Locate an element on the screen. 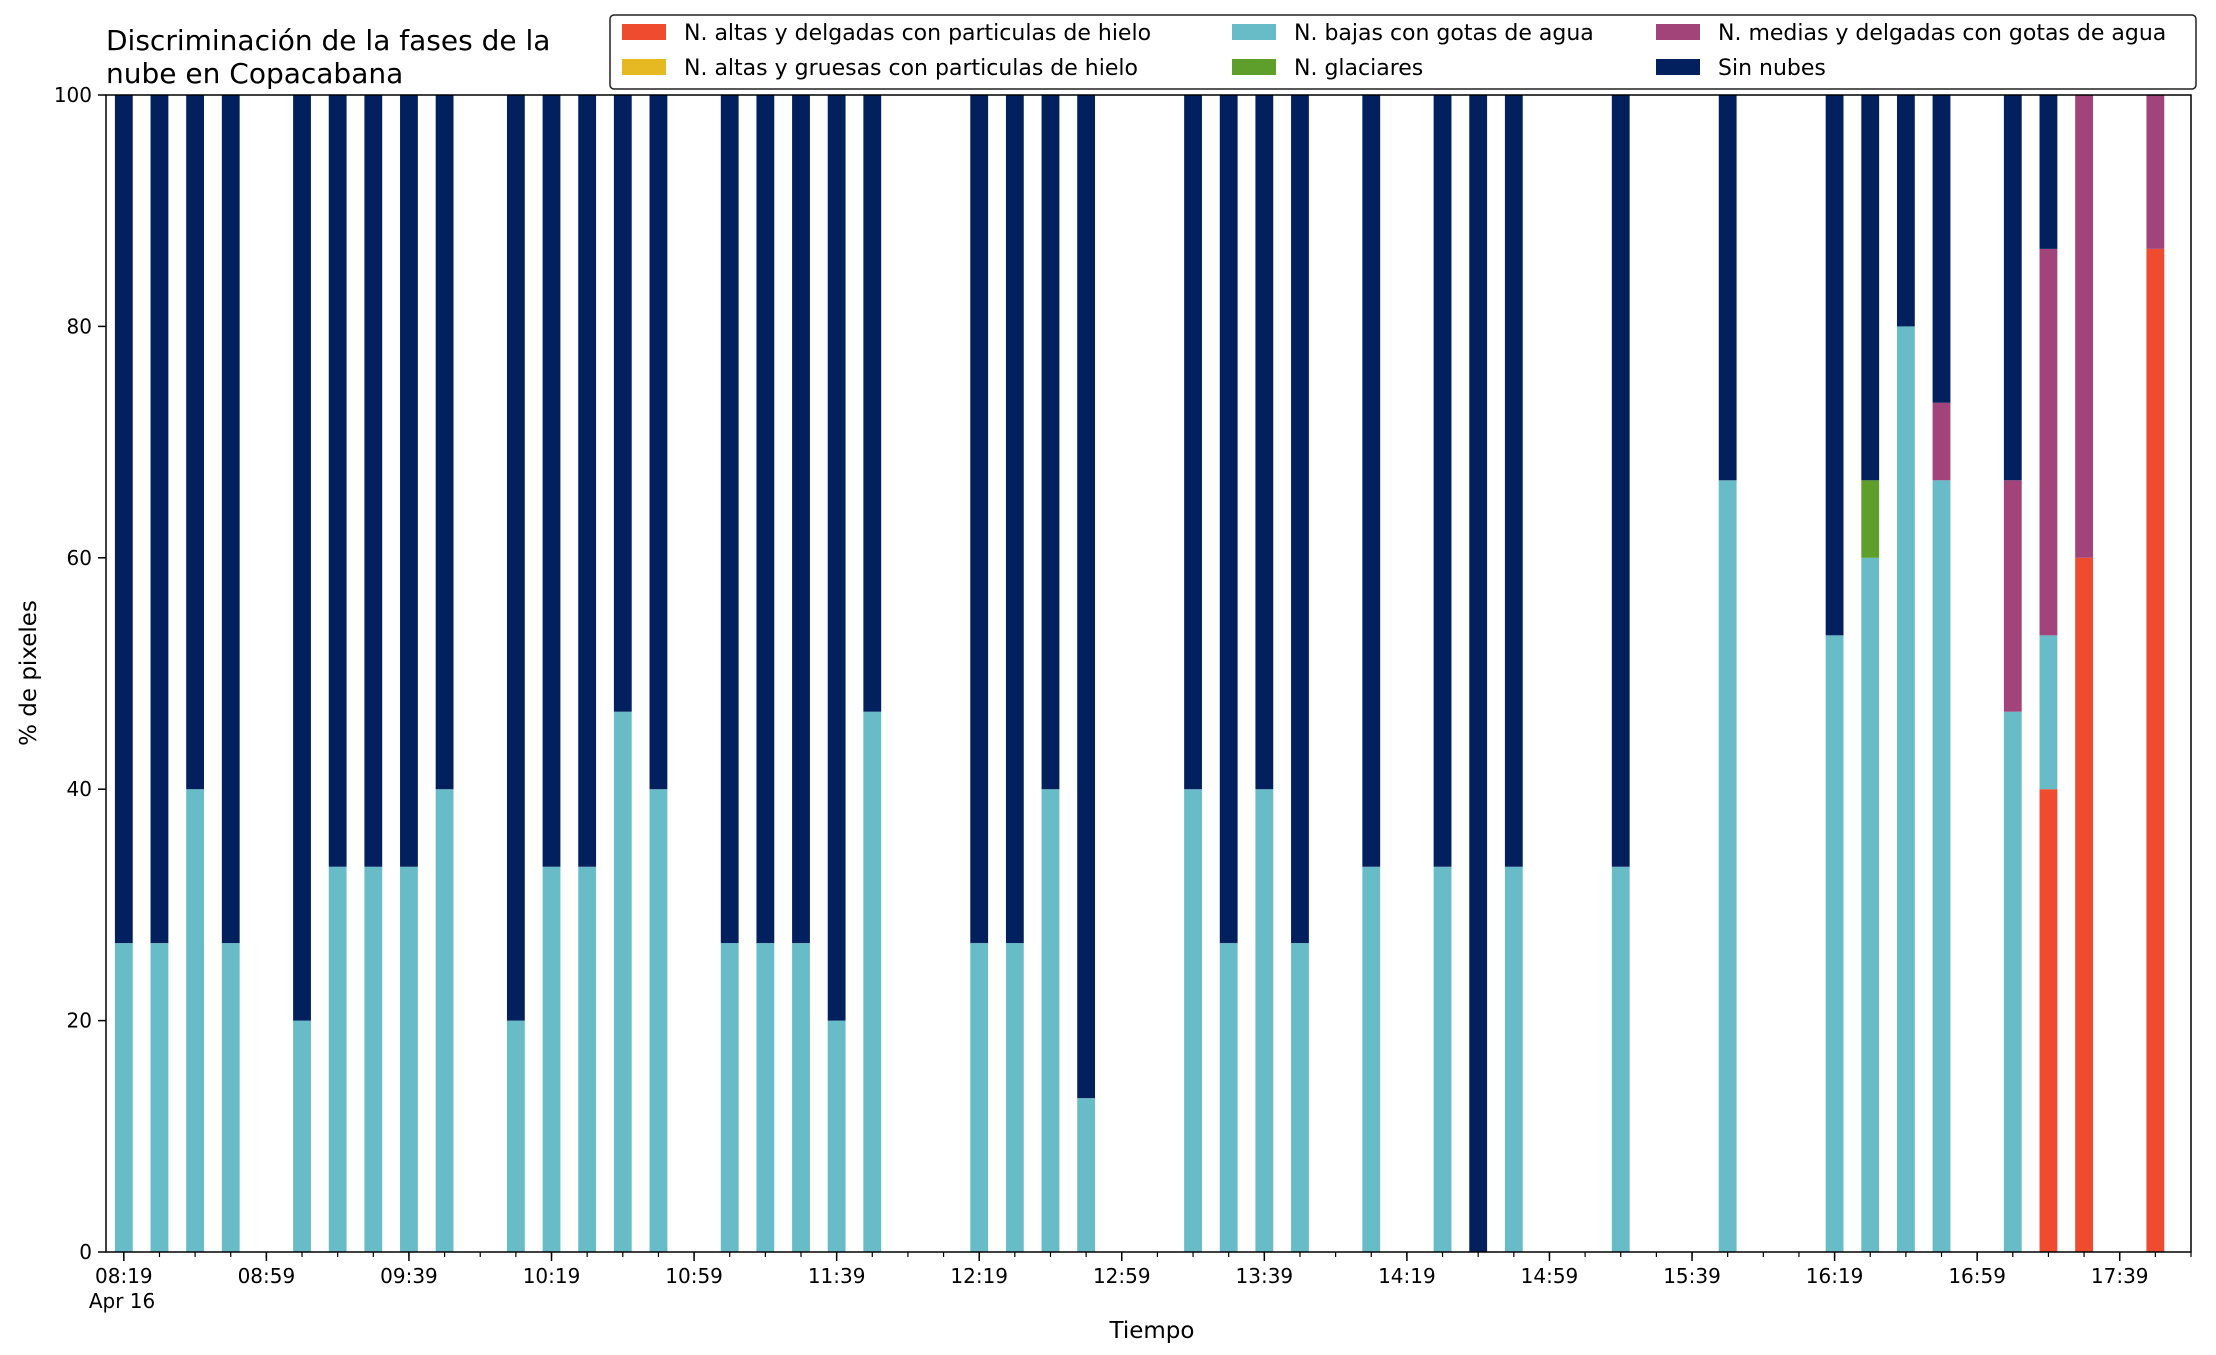 The width and height of the screenshot is (2216, 1355). bar-segment-1149-n-bajas-con-gotas-de-agua is located at coordinates (872, 981).